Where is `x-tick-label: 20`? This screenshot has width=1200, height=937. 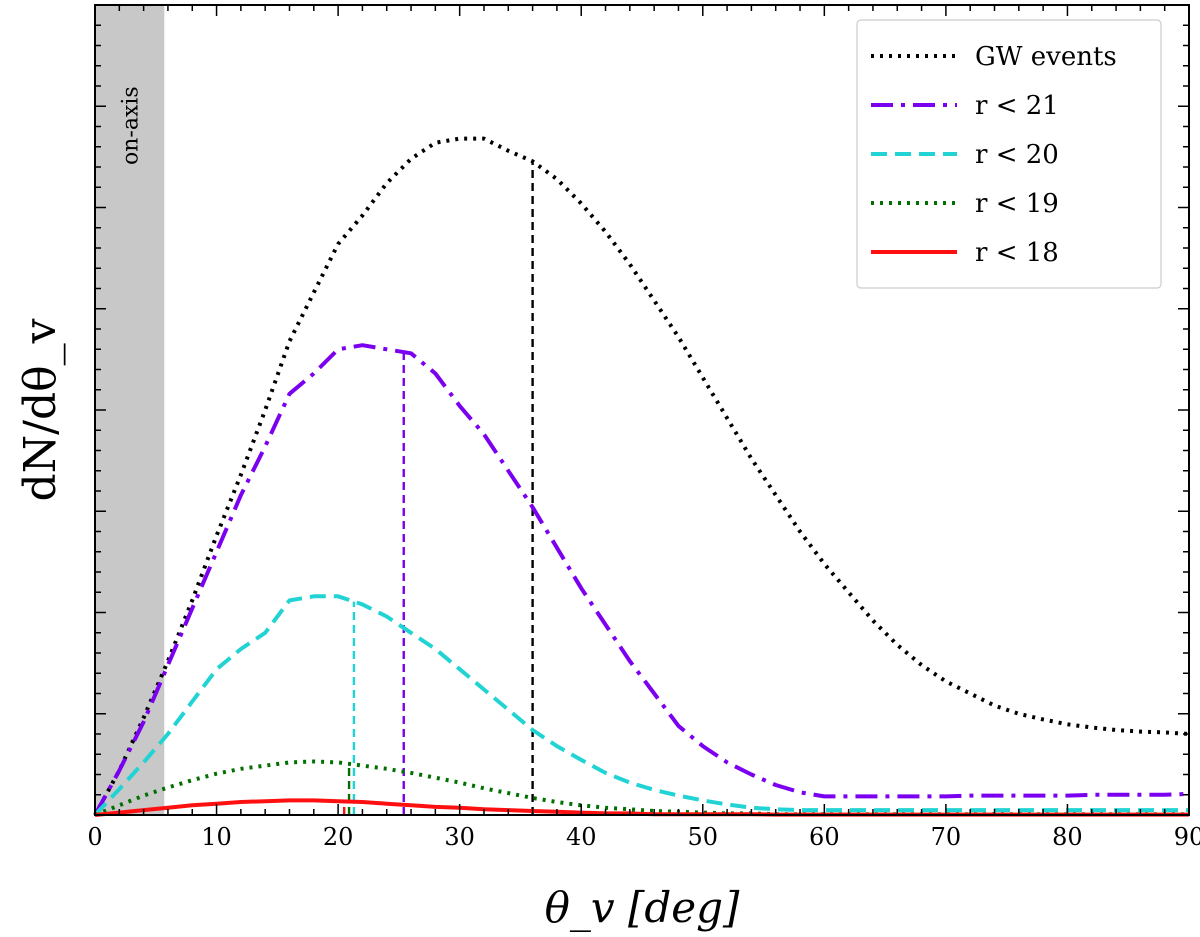
x-tick-label: 20 is located at coordinates (338, 837).